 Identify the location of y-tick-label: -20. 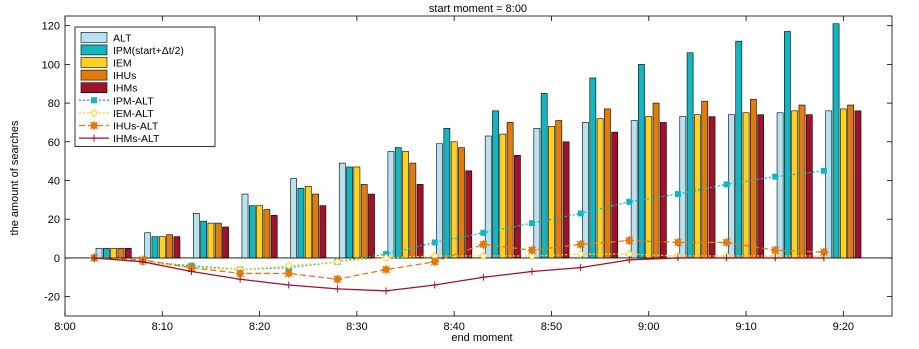
(52, 298).